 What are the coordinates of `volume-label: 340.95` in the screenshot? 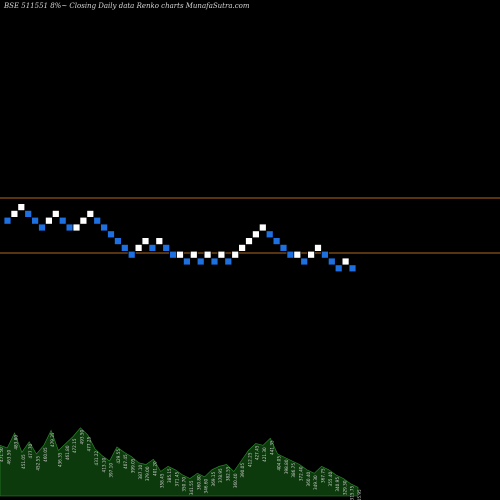 It's located at (337, 484).